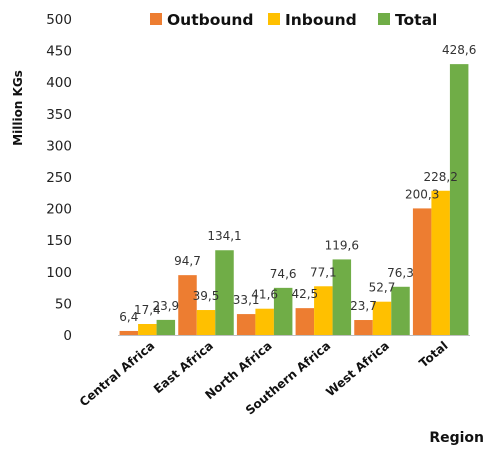 The image size is (489, 453). What do you see at coordinates (459, 50) in the screenshot?
I see `data-label: 428,6` at bounding box center [459, 50].